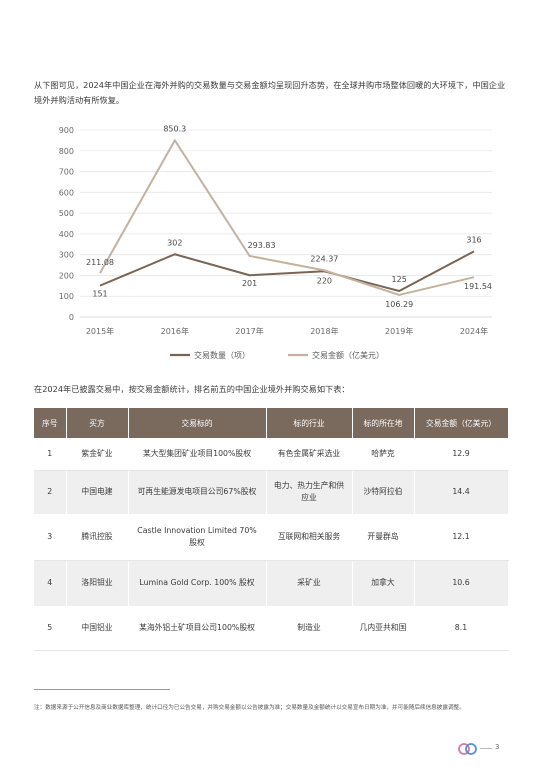 The image size is (540, 780). Describe the element at coordinates (66, 130) in the screenshot. I see `y-tick-label: 900` at that location.